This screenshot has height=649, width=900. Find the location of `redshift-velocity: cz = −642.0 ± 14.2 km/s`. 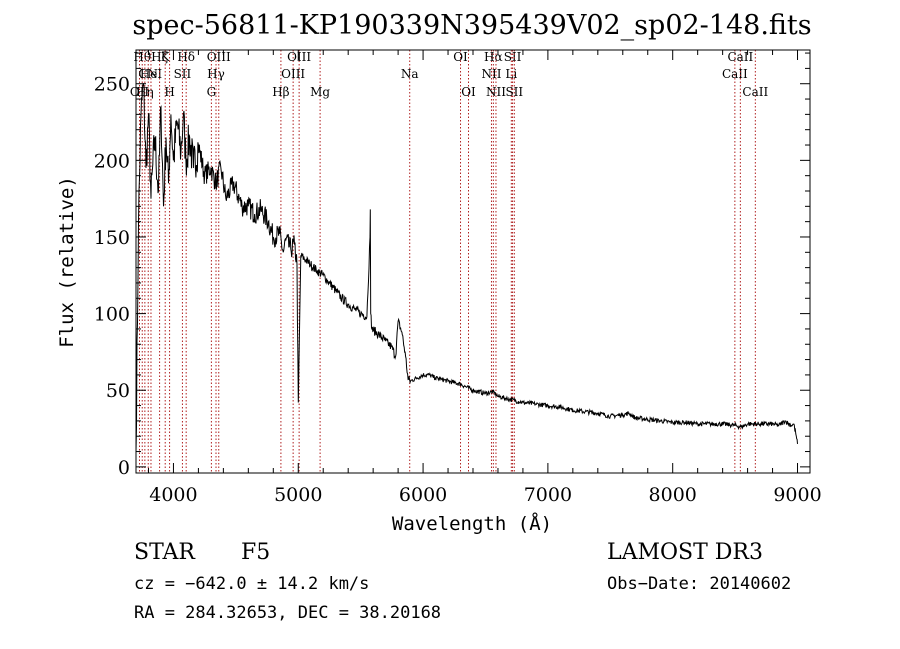

redshift-velocity: cz = −642.0 ± 14.2 km/s is located at coordinates (252, 584).